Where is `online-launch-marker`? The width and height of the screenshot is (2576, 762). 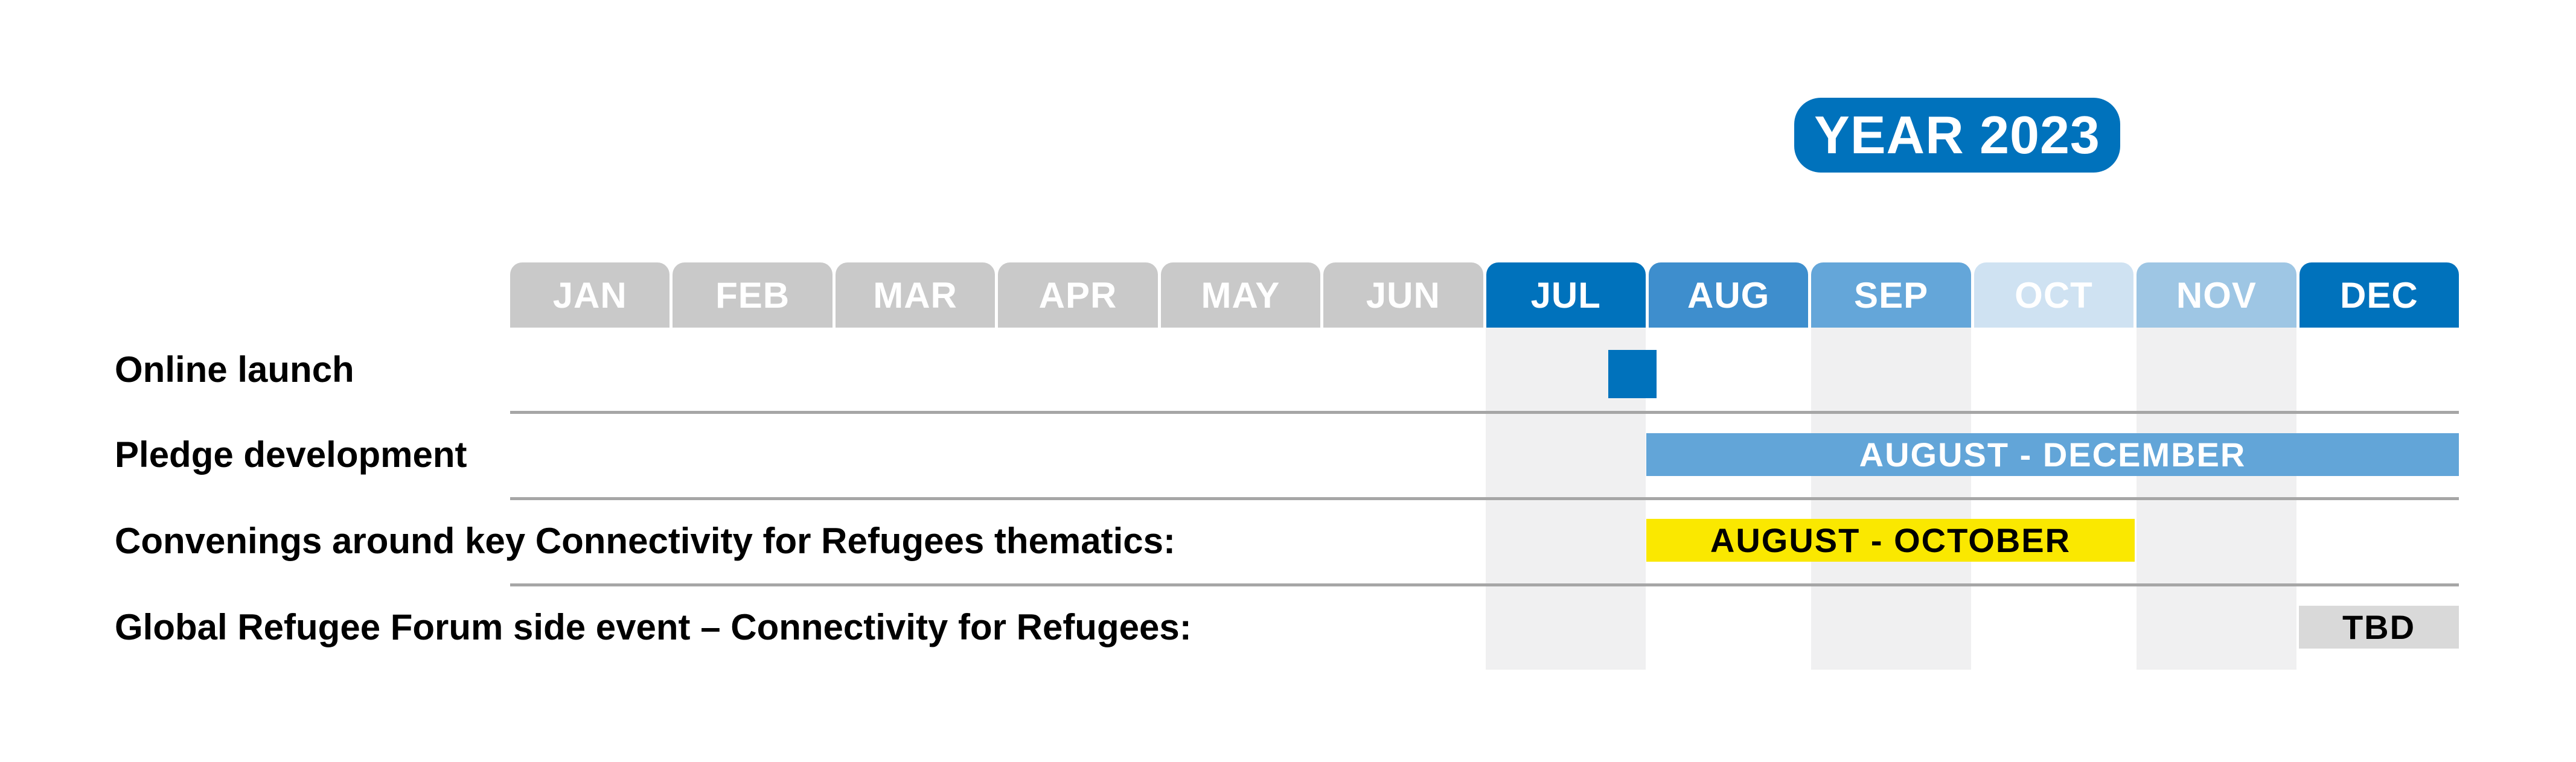
online-launch-marker is located at coordinates (1632, 374).